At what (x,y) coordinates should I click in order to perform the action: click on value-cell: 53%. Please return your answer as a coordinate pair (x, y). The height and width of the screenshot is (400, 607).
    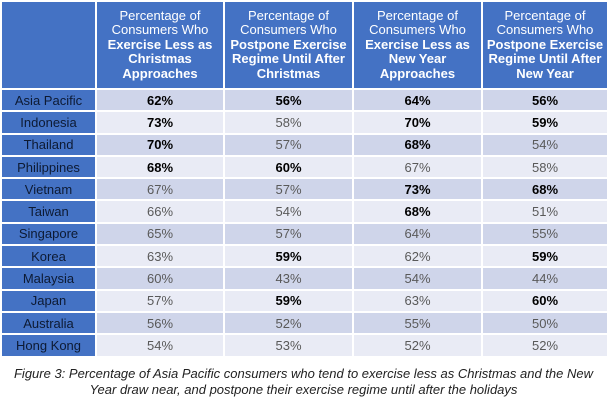
    Looking at the image, I should click on (288, 345).